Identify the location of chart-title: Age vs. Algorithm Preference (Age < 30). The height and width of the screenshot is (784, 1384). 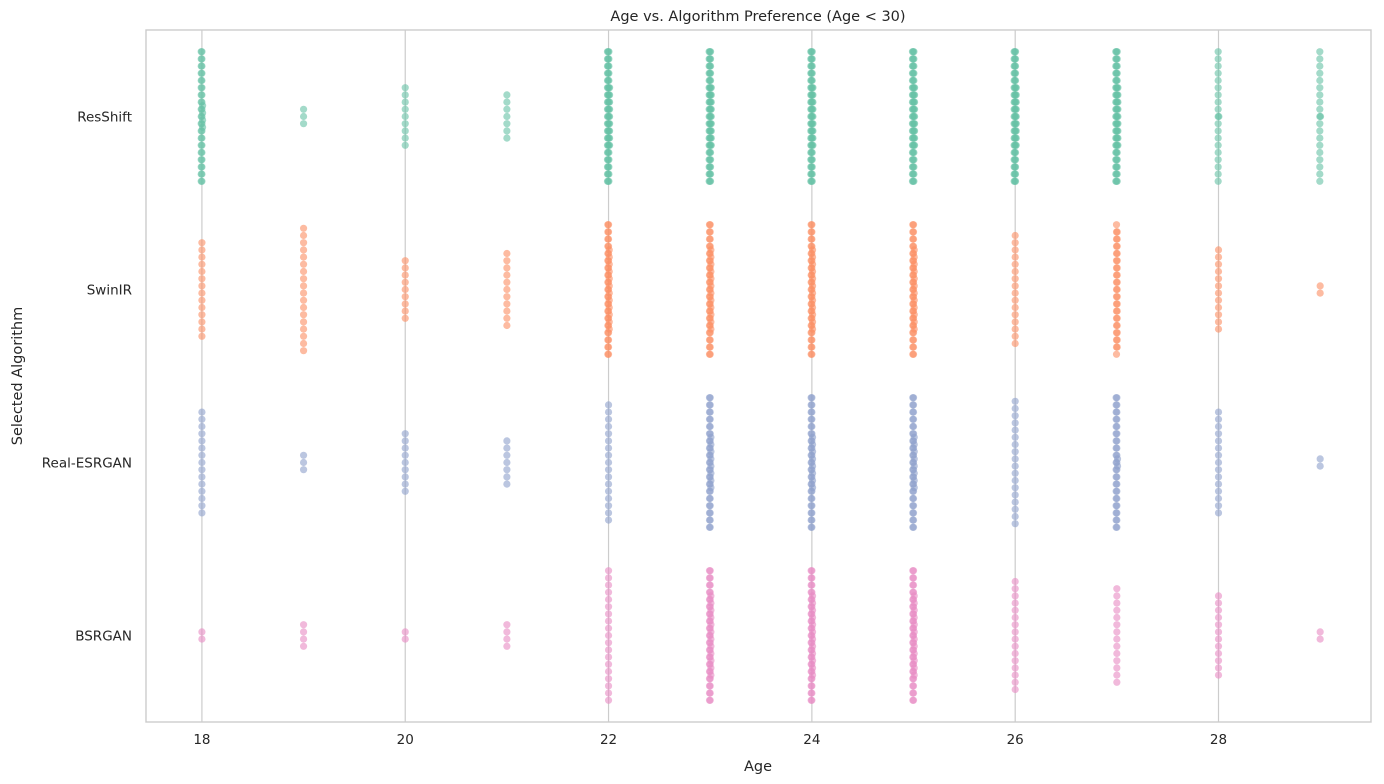
(757, 17).